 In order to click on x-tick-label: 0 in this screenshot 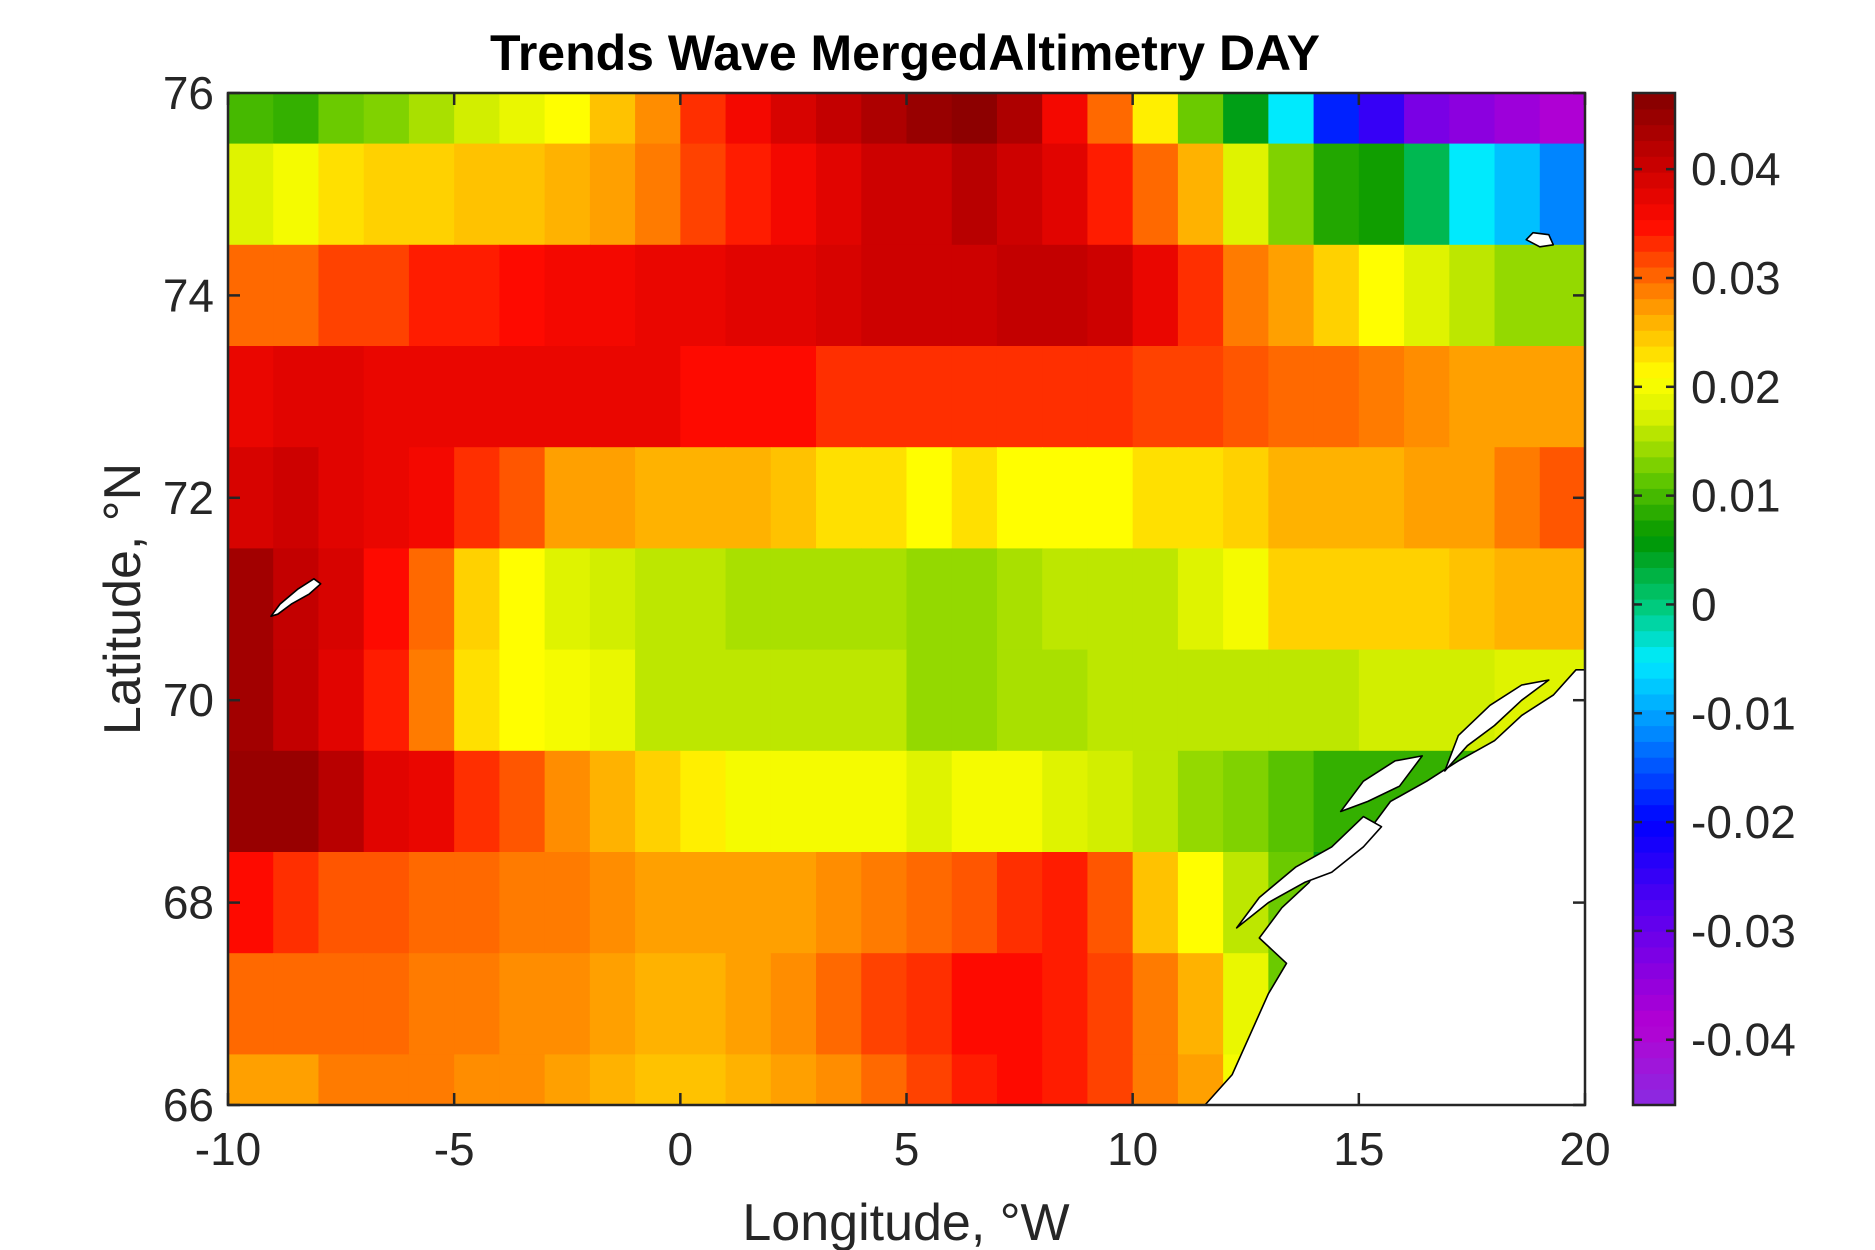, I will do `click(681, 1149)`.